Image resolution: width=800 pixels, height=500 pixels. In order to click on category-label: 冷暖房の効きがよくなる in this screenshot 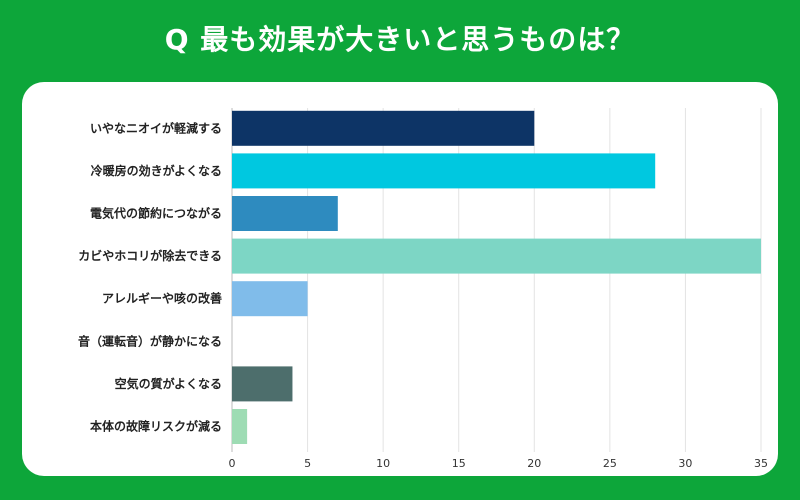, I will do `click(156, 170)`.